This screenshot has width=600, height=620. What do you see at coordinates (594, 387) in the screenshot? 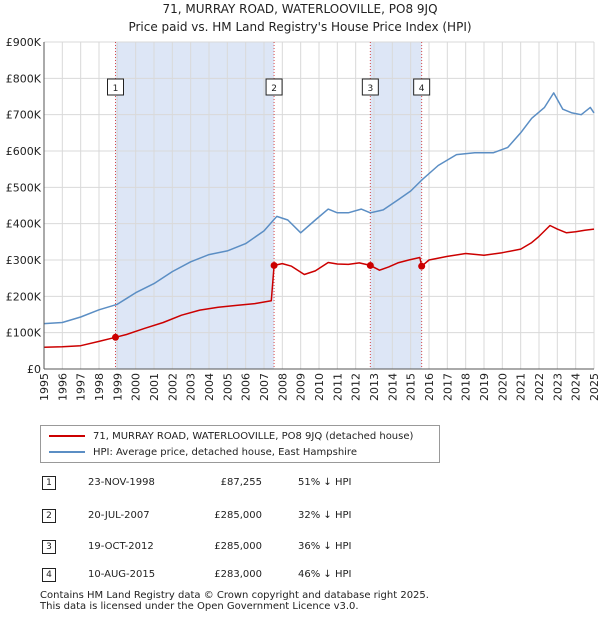
I see `x-tick-label: 2025` at bounding box center [594, 387].